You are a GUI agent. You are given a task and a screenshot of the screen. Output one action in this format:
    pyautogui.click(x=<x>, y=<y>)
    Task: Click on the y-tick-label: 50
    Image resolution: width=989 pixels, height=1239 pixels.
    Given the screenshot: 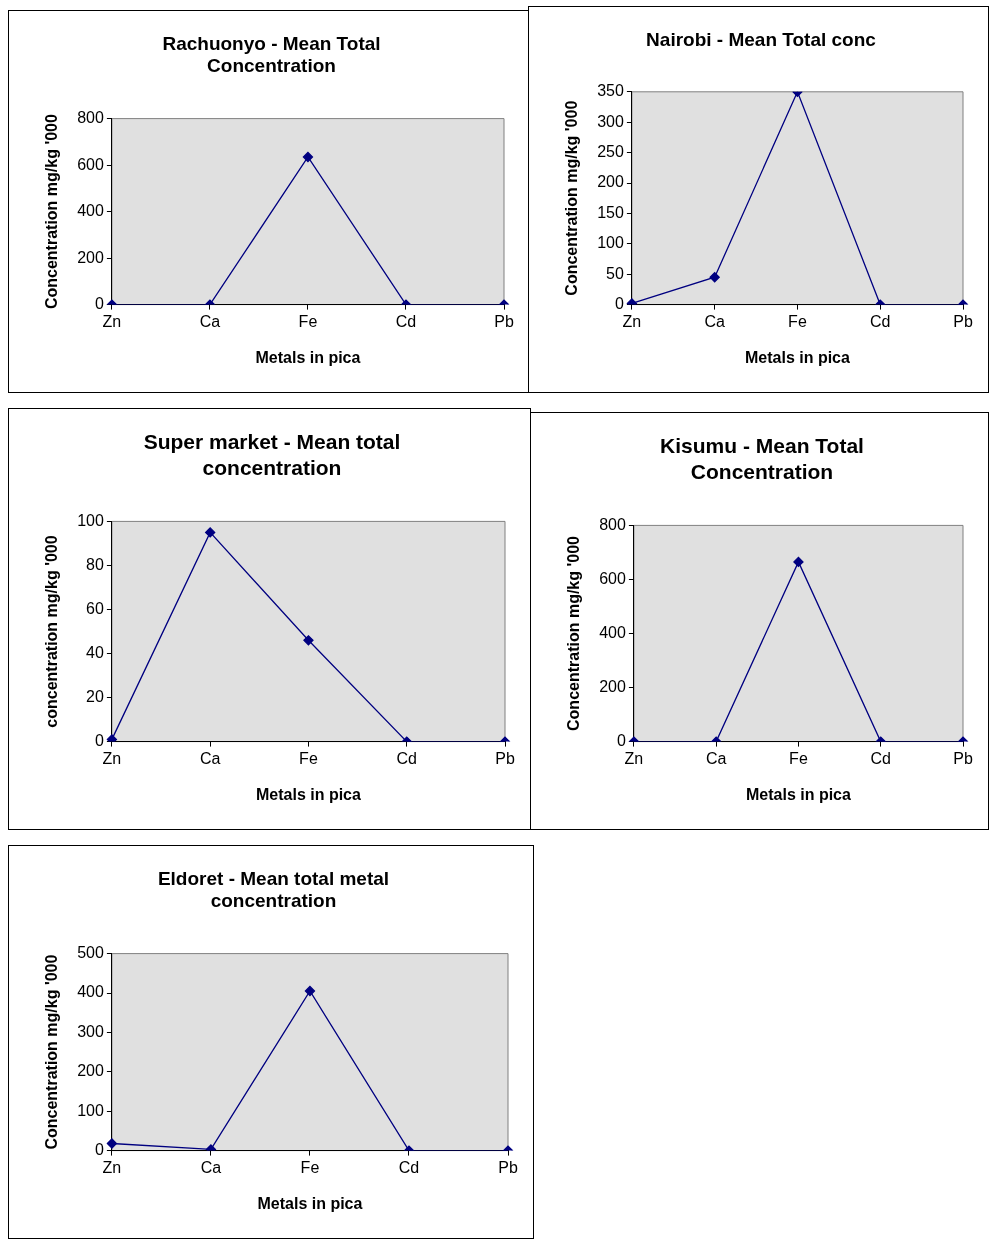 What is the action you would take?
    pyautogui.click(x=615, y=273)
    